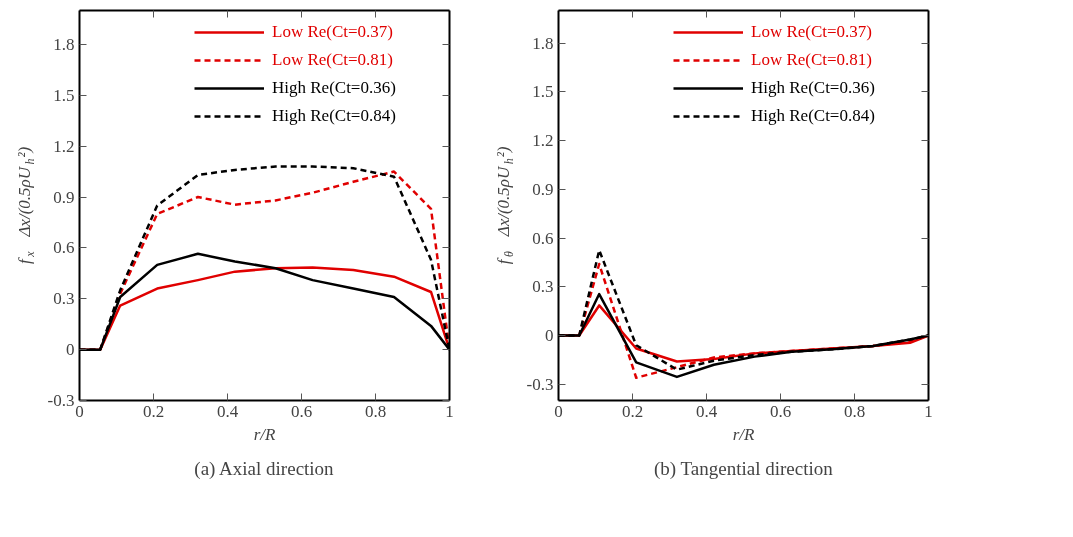  I want to click on text: (b) Tangential direction, so click(743, 468).